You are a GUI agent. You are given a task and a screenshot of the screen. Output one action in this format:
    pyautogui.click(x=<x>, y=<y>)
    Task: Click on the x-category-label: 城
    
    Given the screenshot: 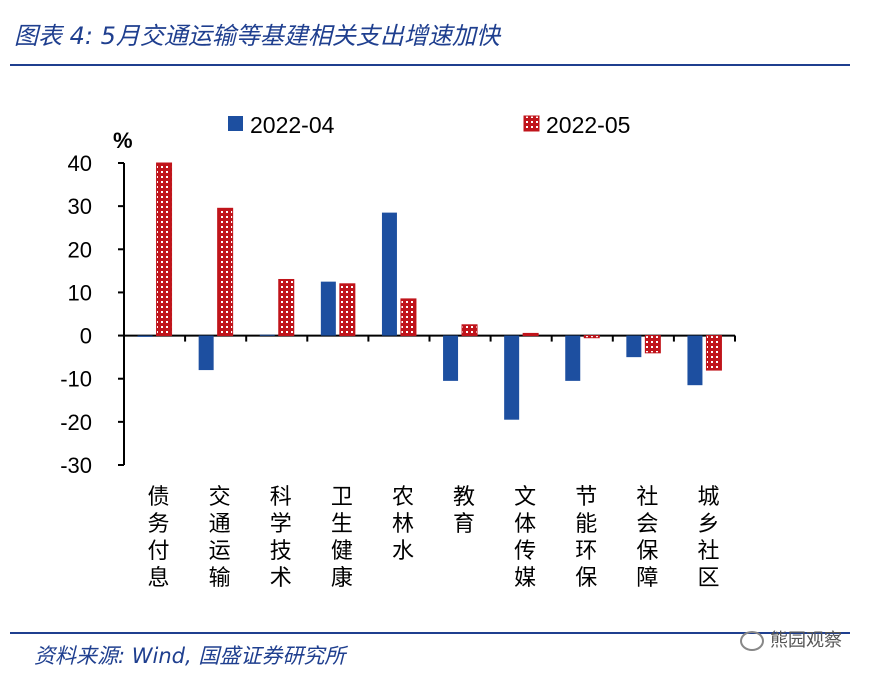 What is the action you would take?
    pyautogui.click(x=708, y=497)
    